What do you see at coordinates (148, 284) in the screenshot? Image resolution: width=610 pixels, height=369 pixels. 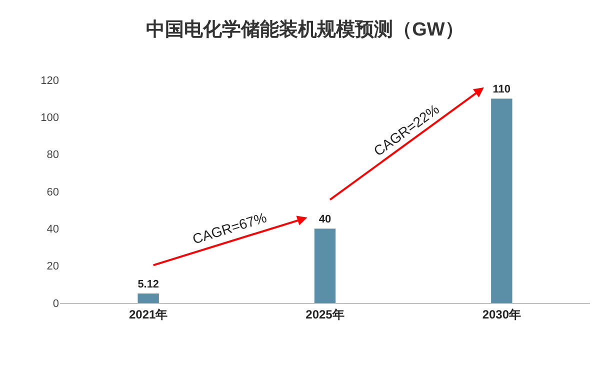 I see `data-label: 5.12` at bounding box center [148, 284].